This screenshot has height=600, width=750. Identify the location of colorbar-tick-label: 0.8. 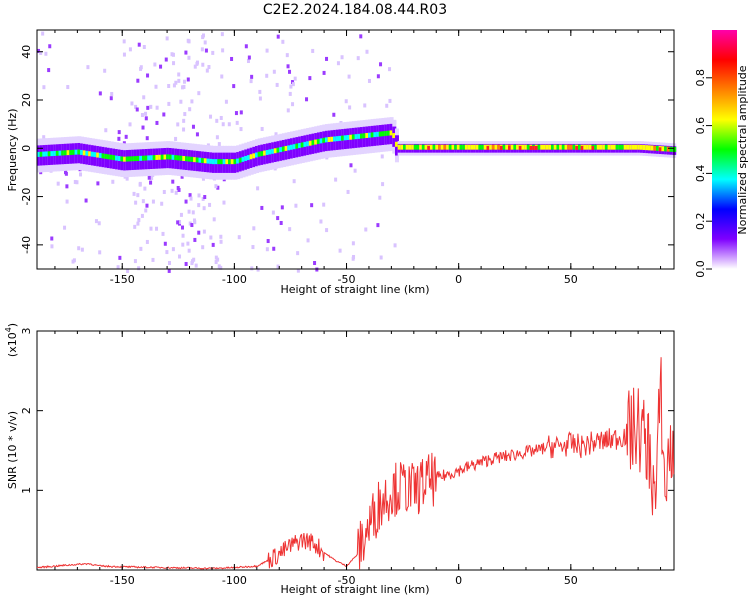
(700, 78).